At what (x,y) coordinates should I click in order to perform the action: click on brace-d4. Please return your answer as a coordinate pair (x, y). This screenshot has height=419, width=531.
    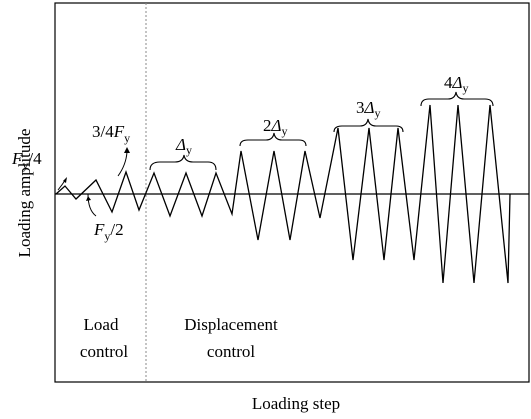
    Looking at the image, I should click on (457, 99).